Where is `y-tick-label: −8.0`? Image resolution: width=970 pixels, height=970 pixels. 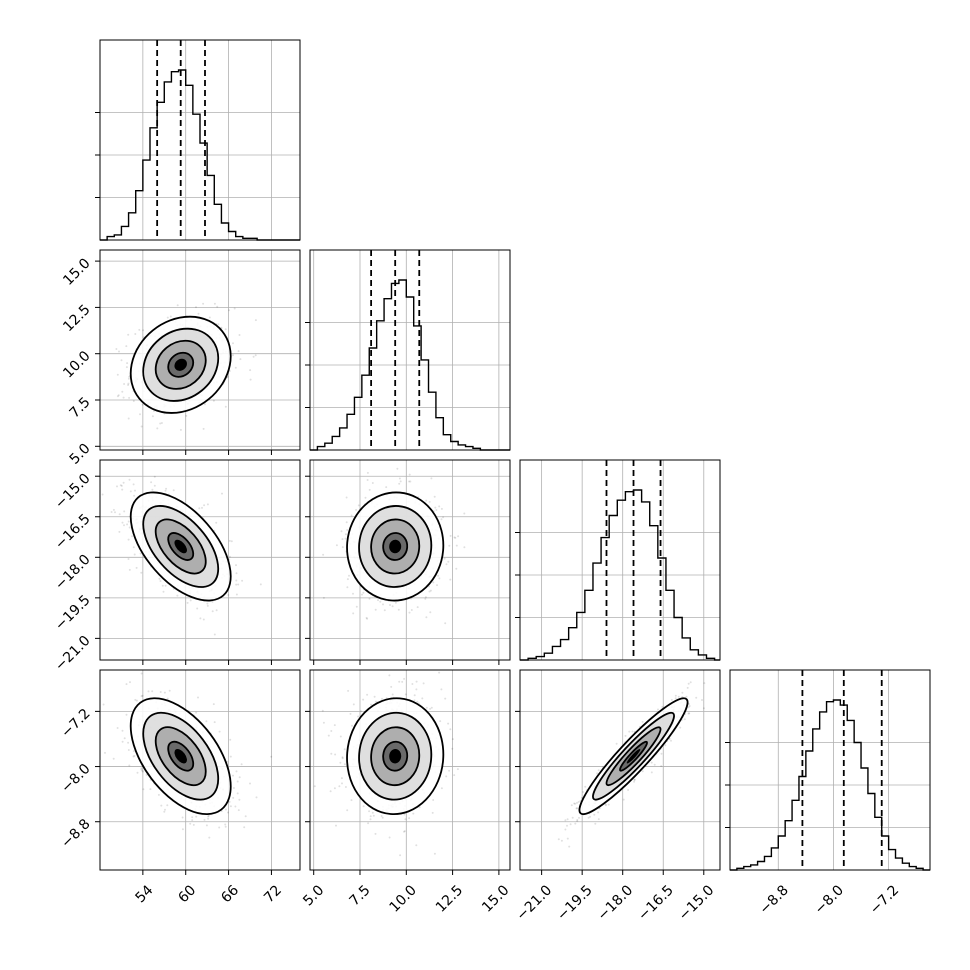 y-tick-label: −8.0 is located at coordinates (75, 778).